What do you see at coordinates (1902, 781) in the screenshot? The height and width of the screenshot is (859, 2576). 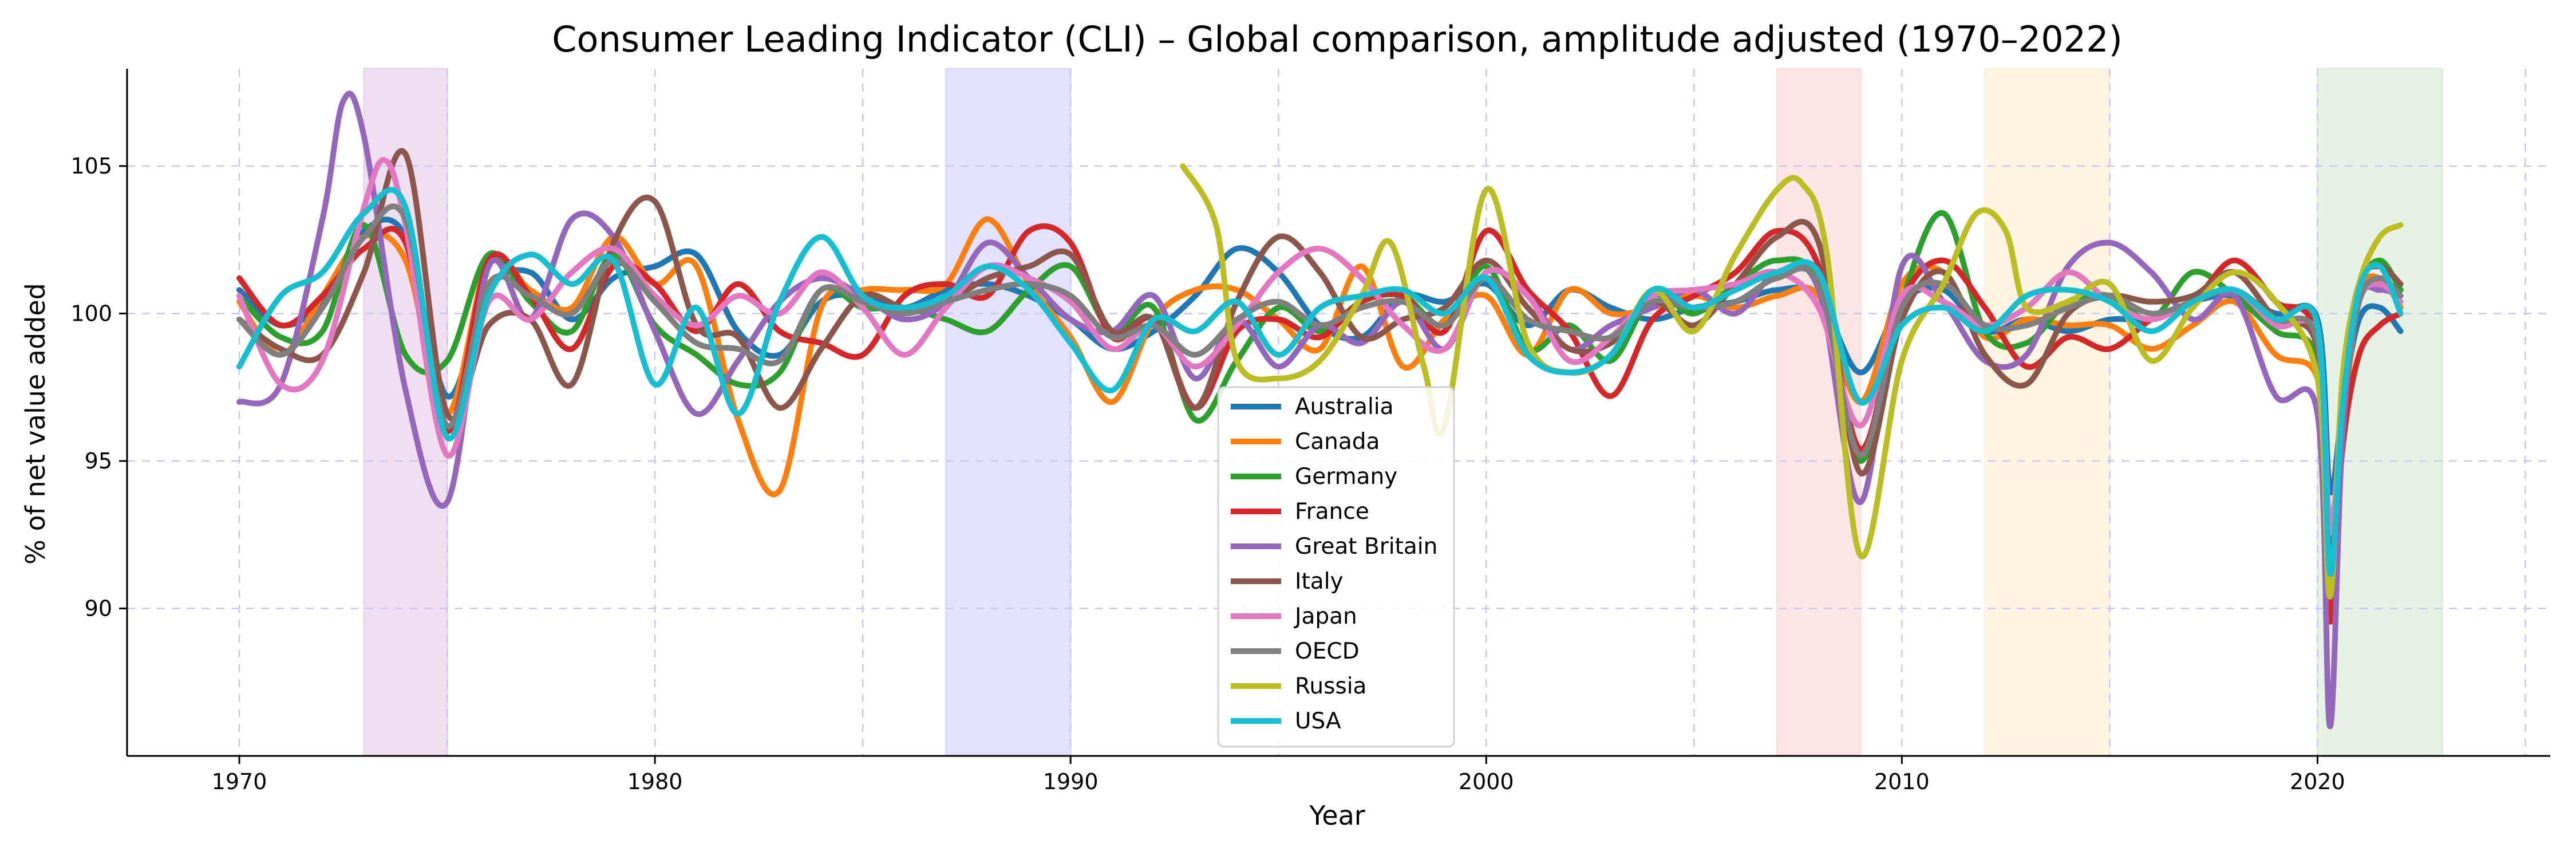 I see `x-tick-label: 2010` at bounding box center [1902, 781].